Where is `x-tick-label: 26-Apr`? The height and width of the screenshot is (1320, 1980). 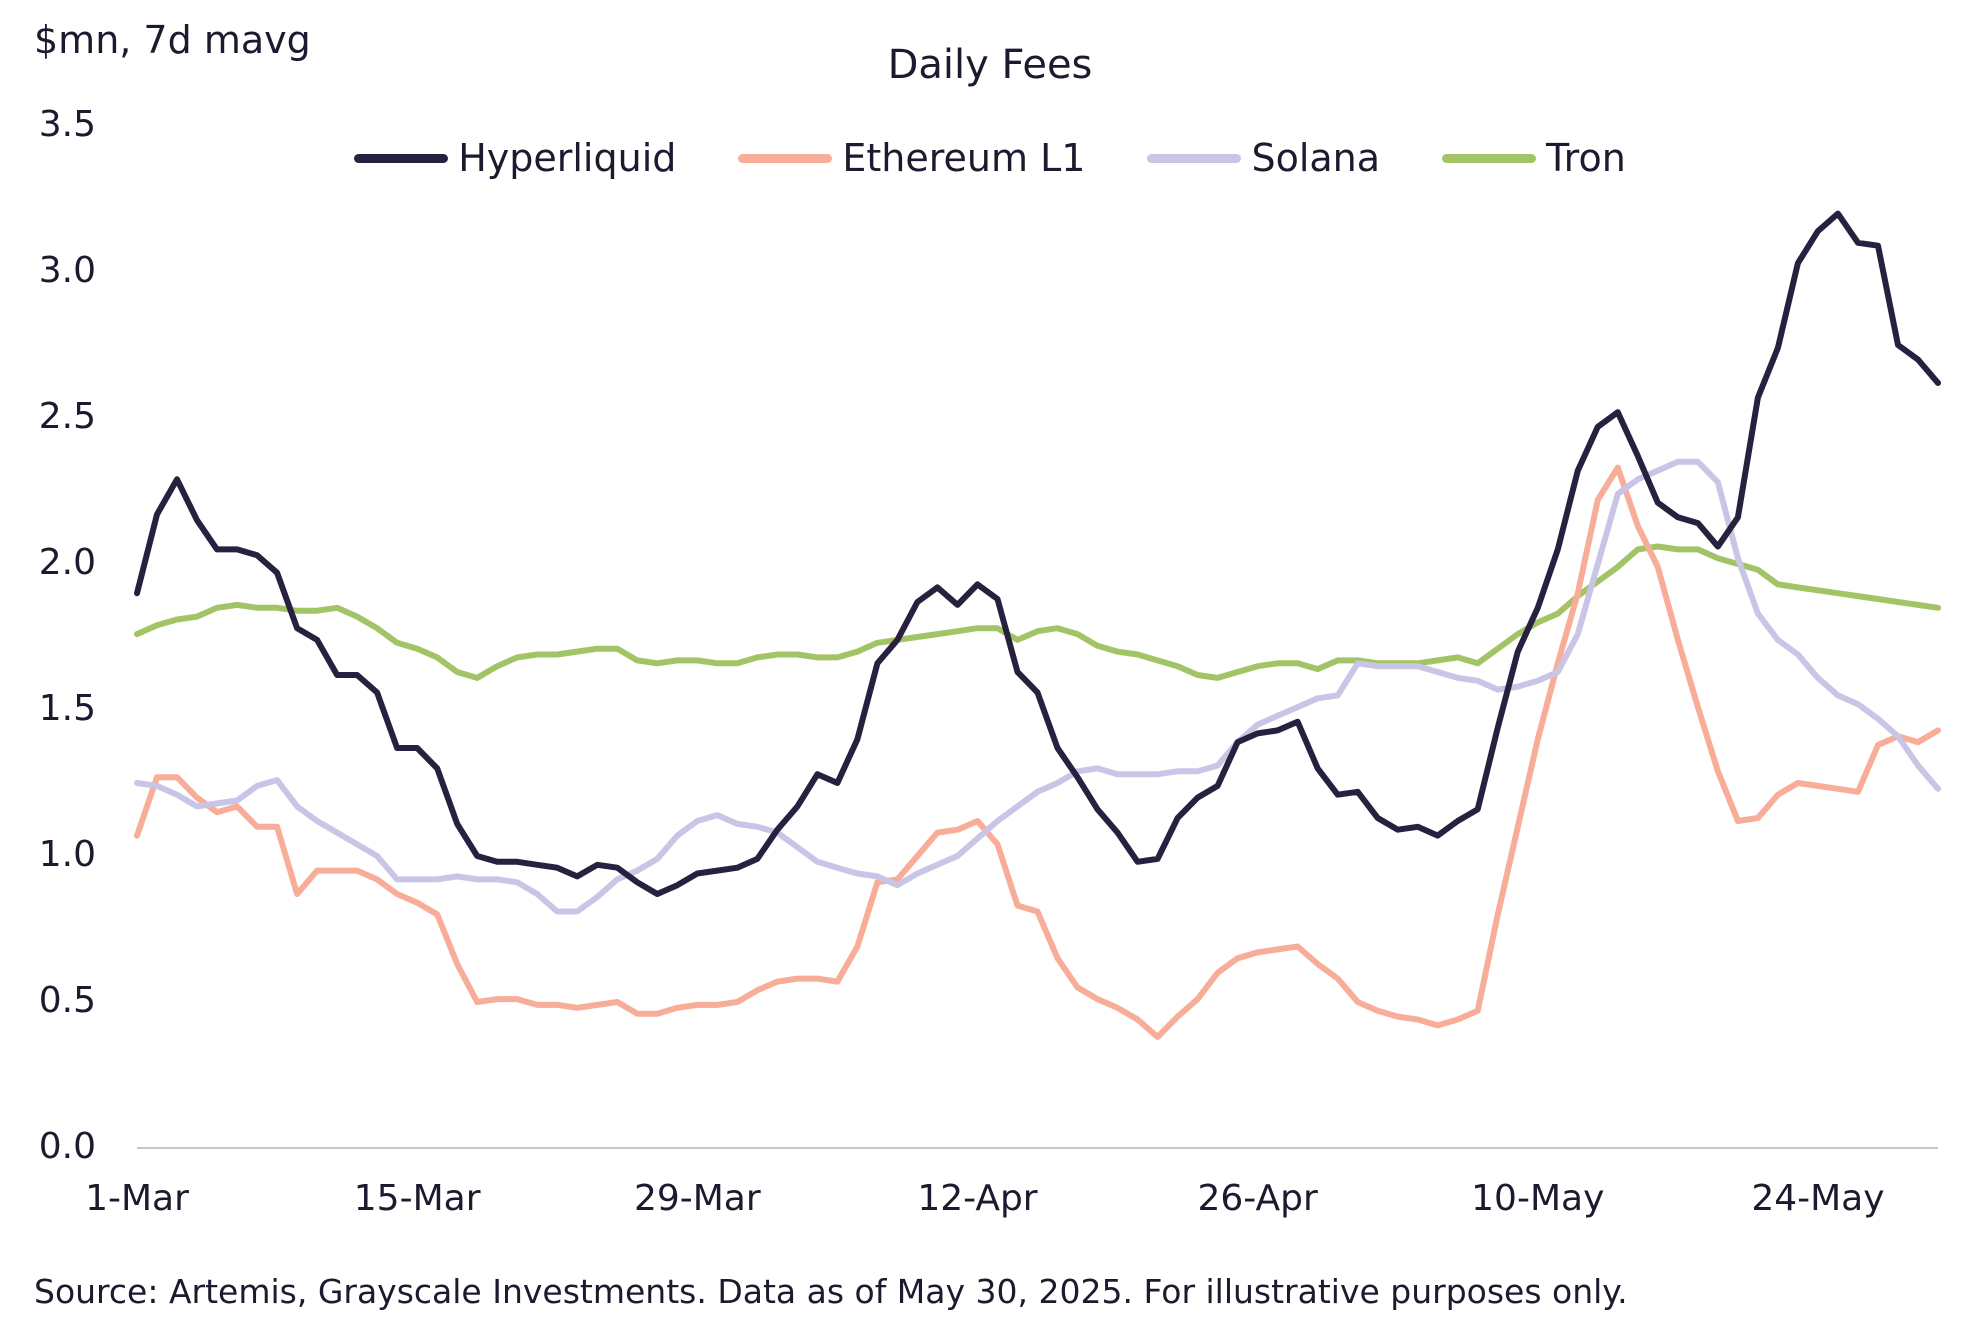
x-tick-label: 26-Apr is located at coordinates (1257, 1198).